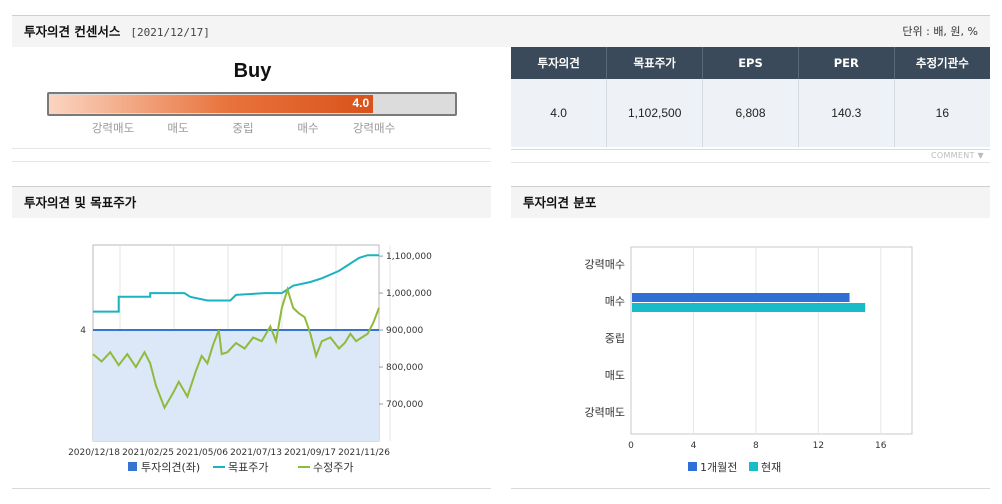 This screenshot has width=1002, height=504. I want to click on target-price-line, so click(236, 283).